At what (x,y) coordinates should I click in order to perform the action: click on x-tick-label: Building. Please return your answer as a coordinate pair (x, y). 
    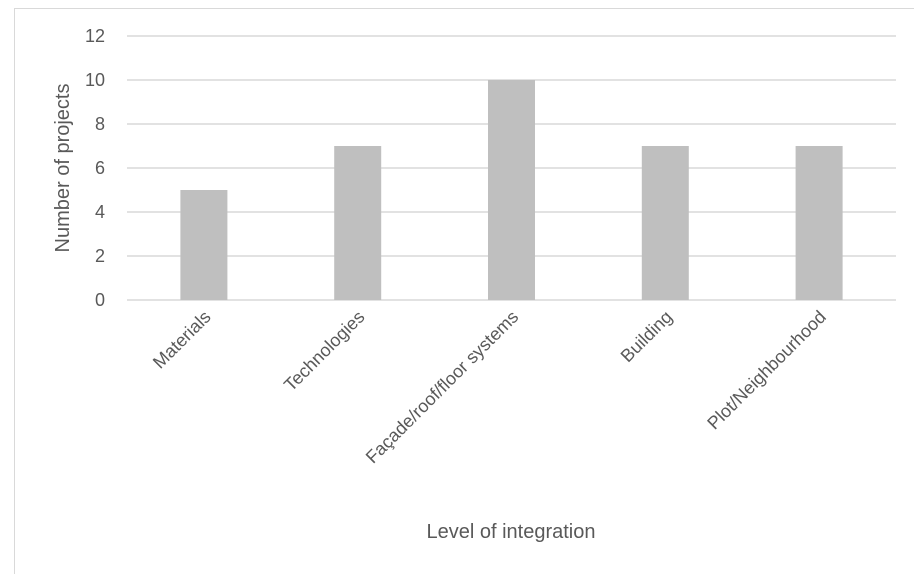
    Looking at the image, I should click on (646, 336).